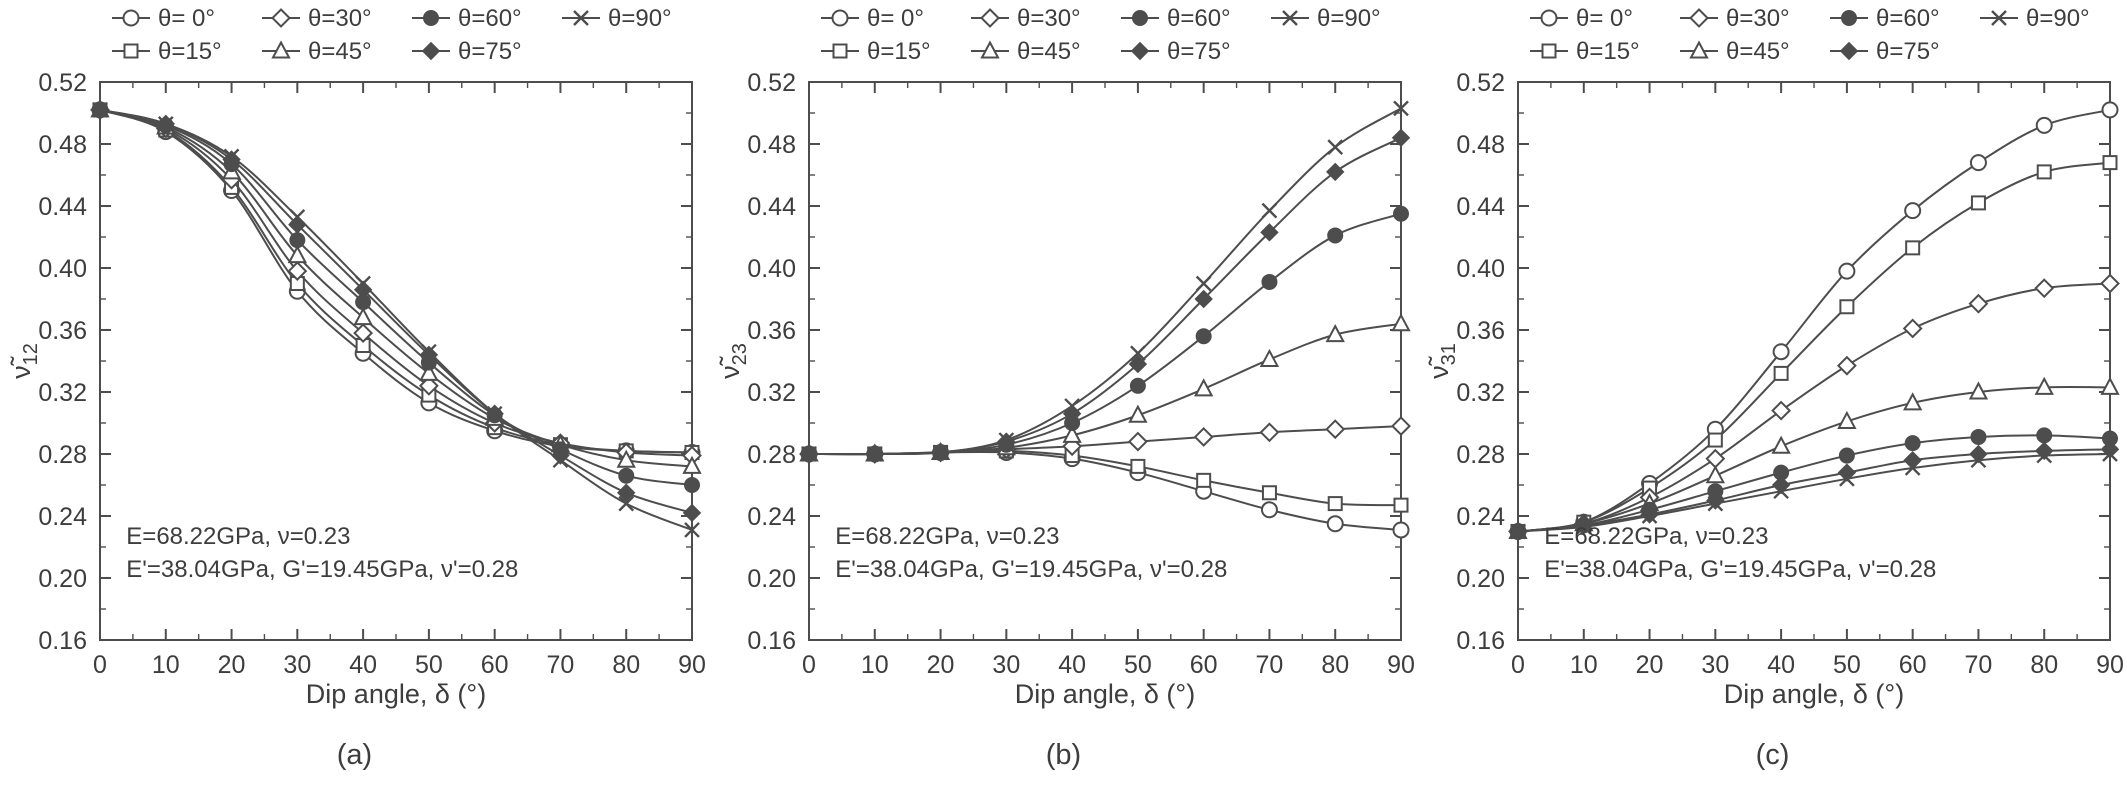  What do you see at coordinates (1270, 665) in the screenshot?
I see `x-tick-label: 70` at bounding box center [1270, 665].